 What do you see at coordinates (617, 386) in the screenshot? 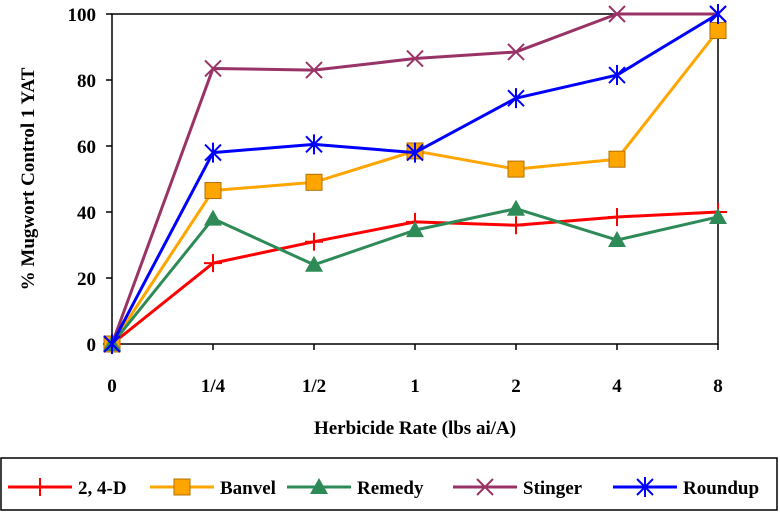
I see `x-tick-label: 4` at bounding box center [617, 386].